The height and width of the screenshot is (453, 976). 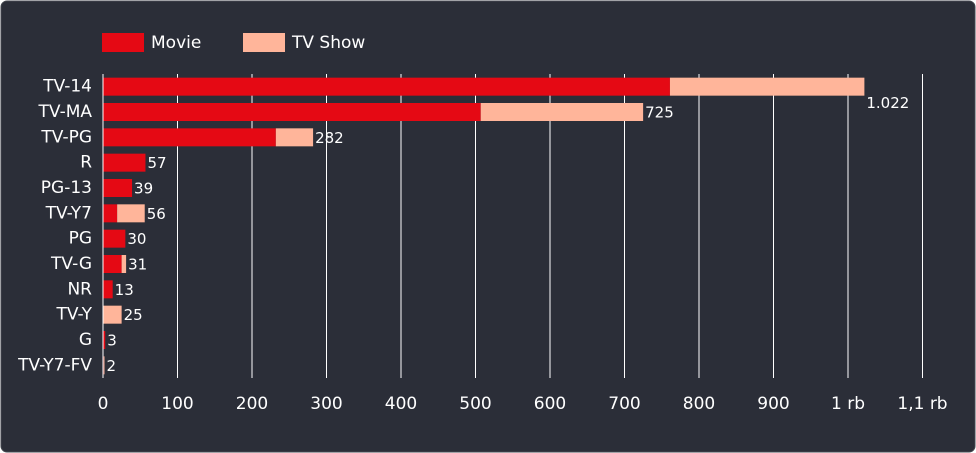 What do you see at coordinates (133, 315) in the screenshot?
I see `total-label: 25` at bounding box center [133, 315].